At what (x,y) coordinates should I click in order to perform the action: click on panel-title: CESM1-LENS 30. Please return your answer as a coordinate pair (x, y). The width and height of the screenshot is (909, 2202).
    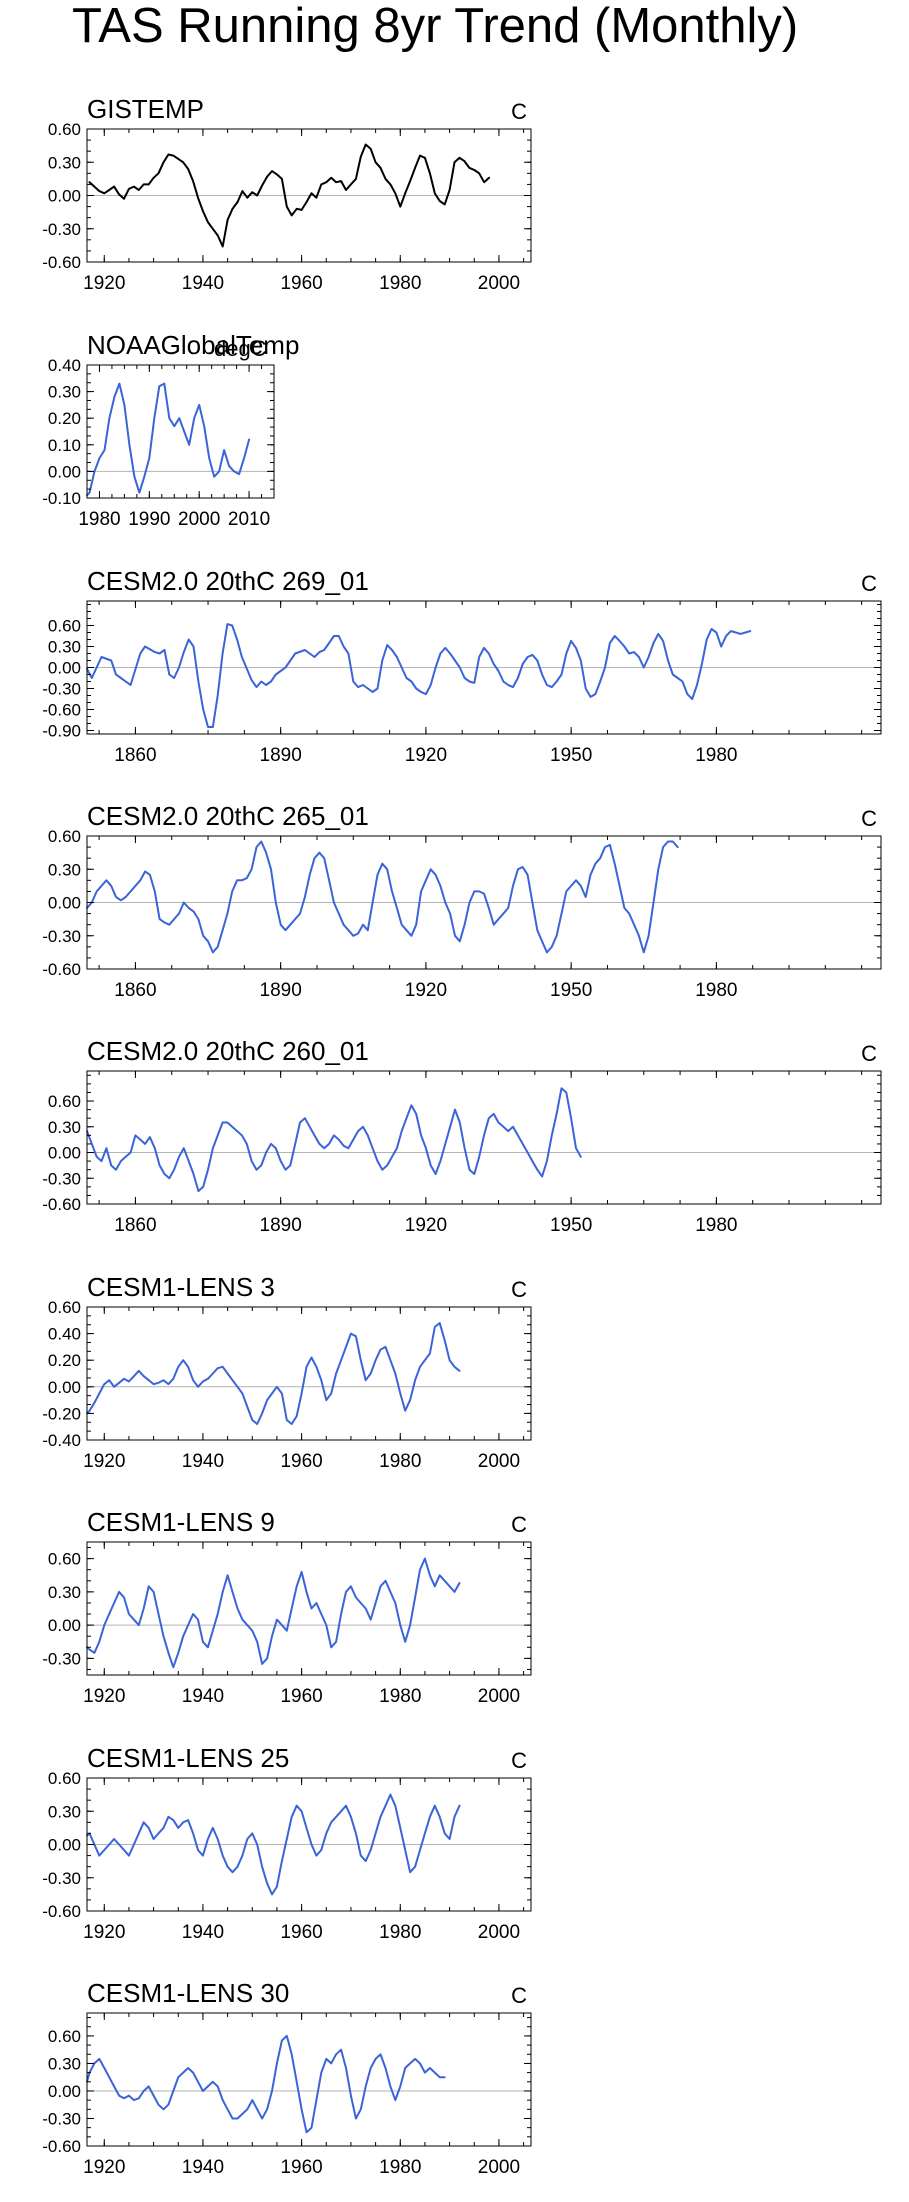
    Looking at the image, I should click on (188, 1993).